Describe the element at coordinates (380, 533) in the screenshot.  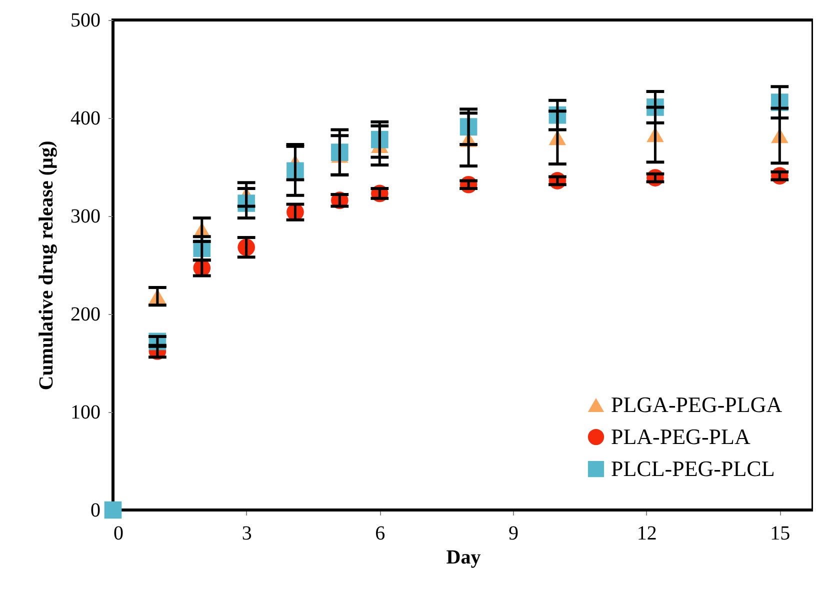
I see `x-tick-label: 6` at that location.